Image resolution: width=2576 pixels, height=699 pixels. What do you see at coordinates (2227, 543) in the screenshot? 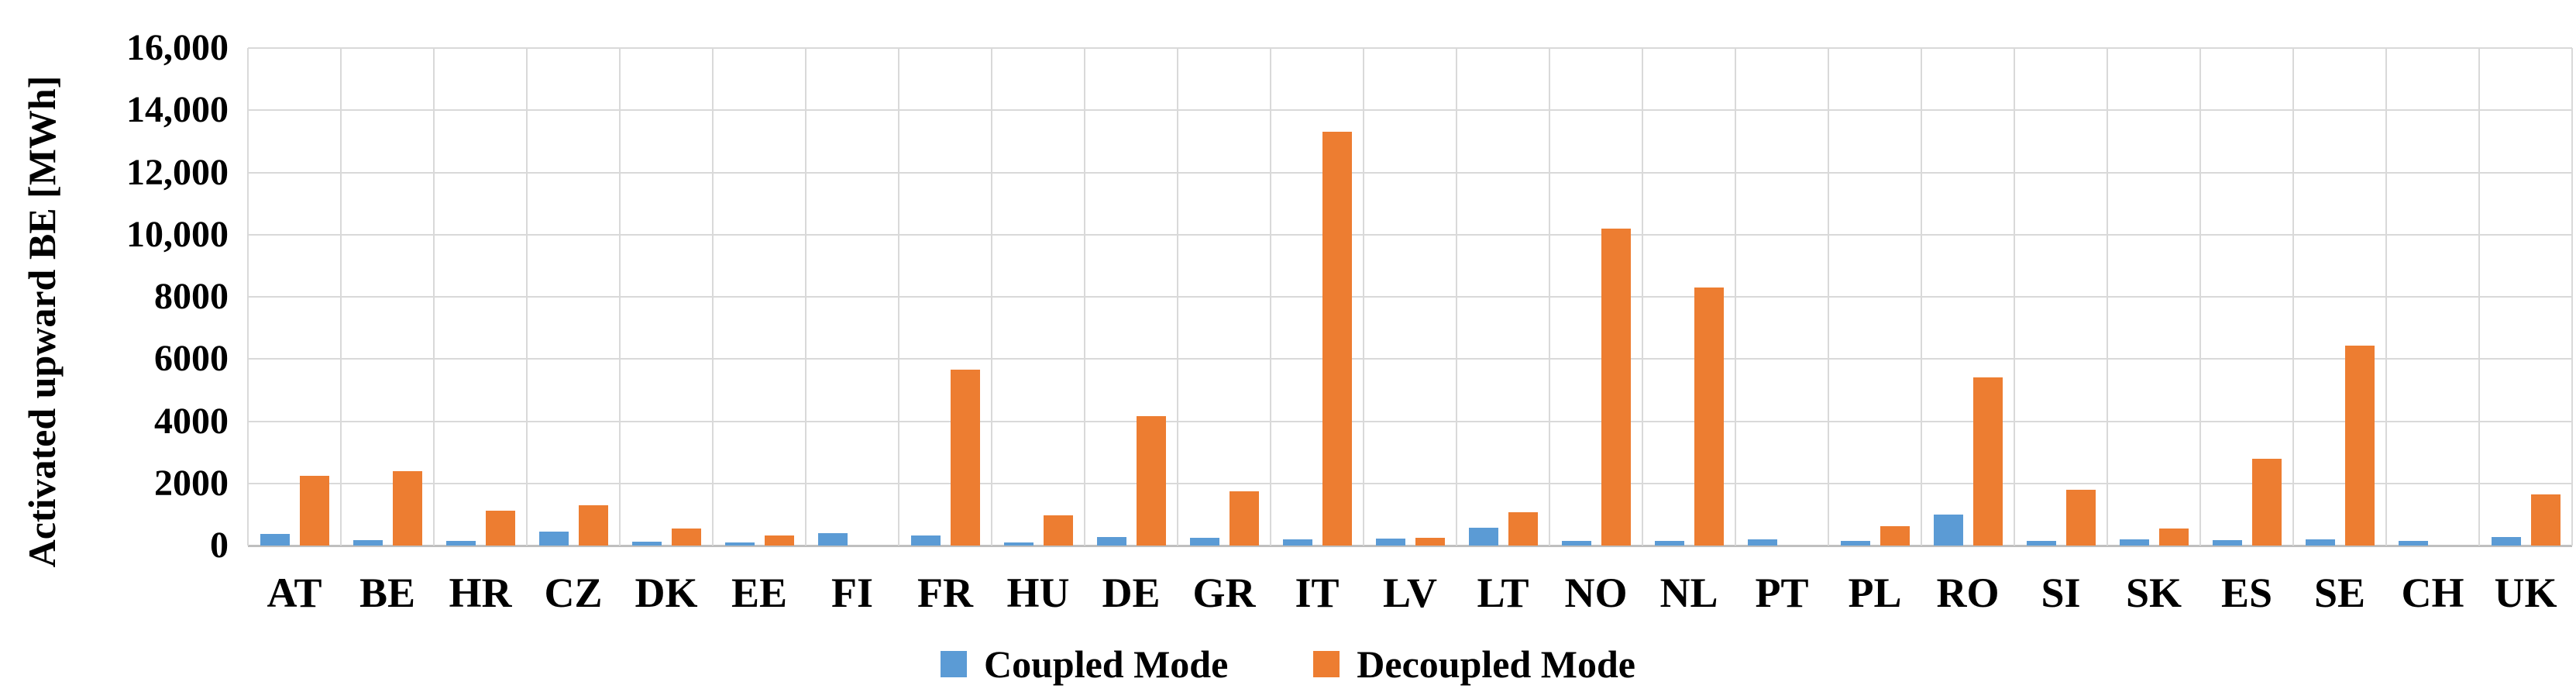
I see `coupled-bar-es` at bounding box center [2227, 543].